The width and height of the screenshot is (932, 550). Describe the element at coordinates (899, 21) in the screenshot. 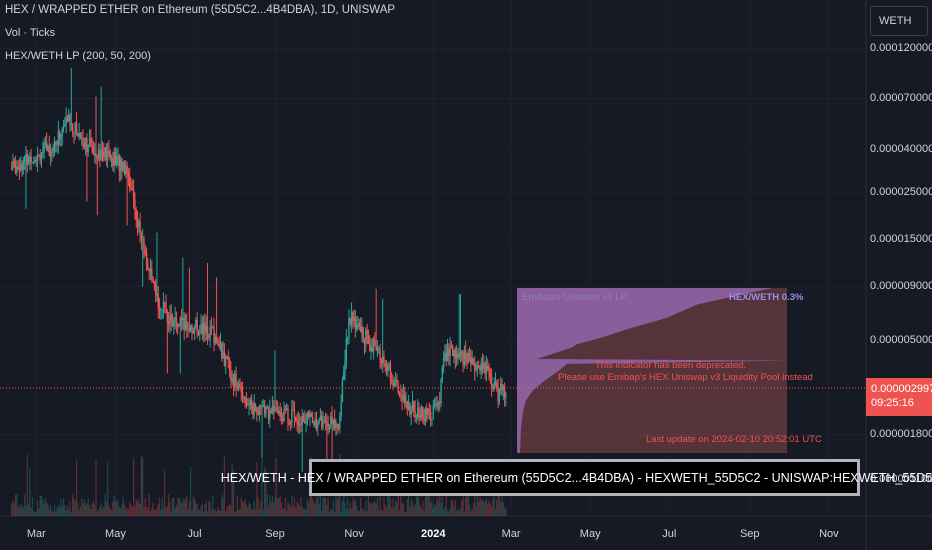

I see `currency-selector: WETH` at that location.